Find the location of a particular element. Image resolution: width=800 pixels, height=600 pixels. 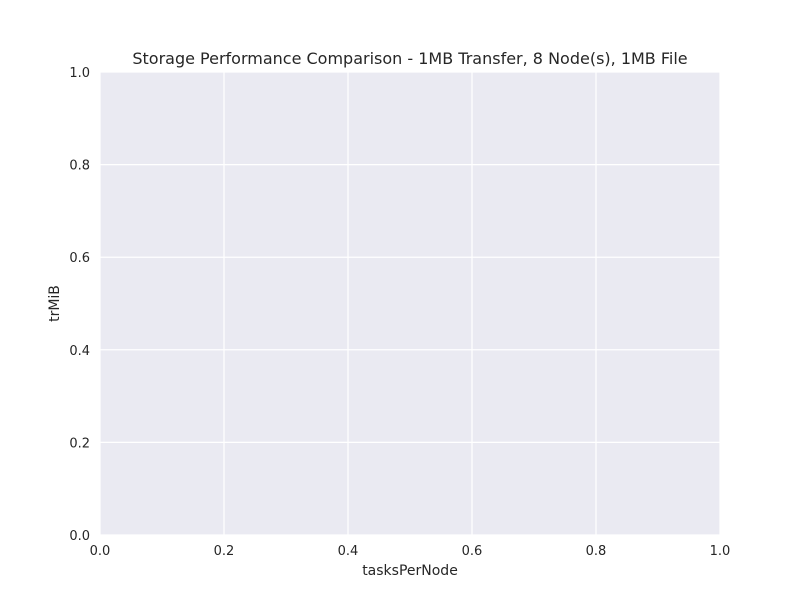

y-axis-label: trMiB is located at coordinates (55, 303).